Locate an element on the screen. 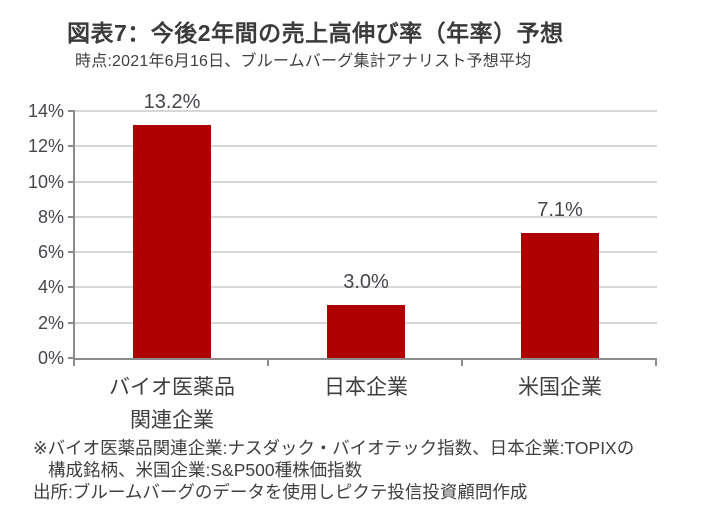  x-axis-category-label-0: バイオ医薬品 関連企業 is located at coordinates (172, 404).